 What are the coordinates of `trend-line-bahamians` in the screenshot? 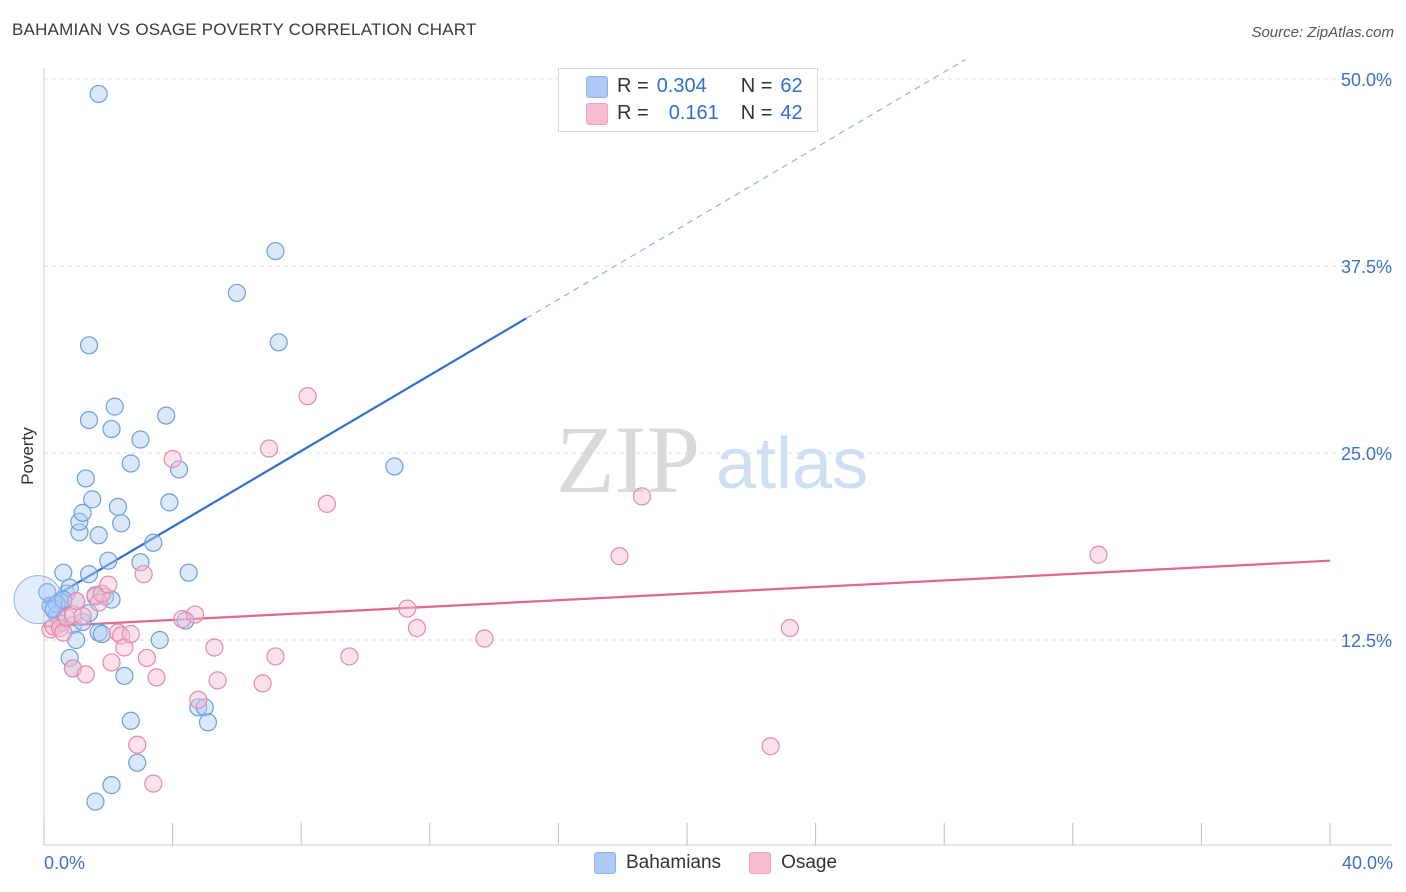 It's located at (285, 460).